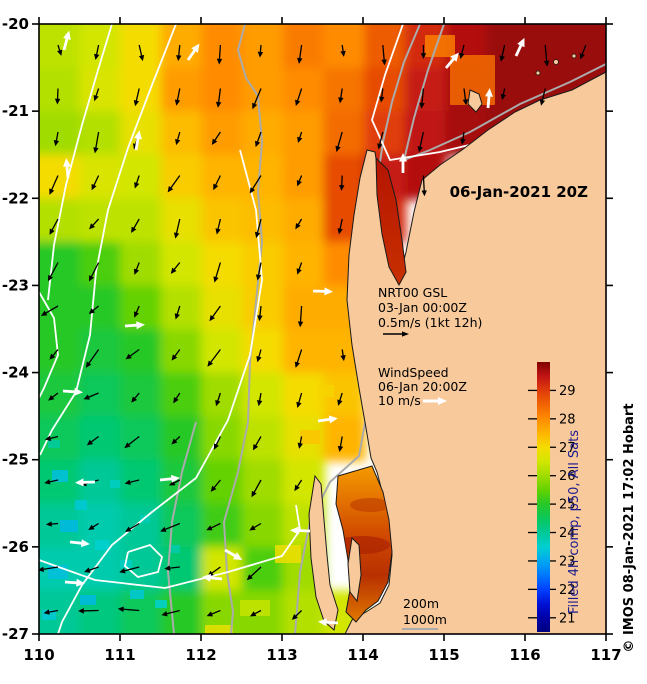 The image size is (647, 684). Describe the element at coordinates (80, 162) in the screenshot. I see `gsl-contour-line` at that location.